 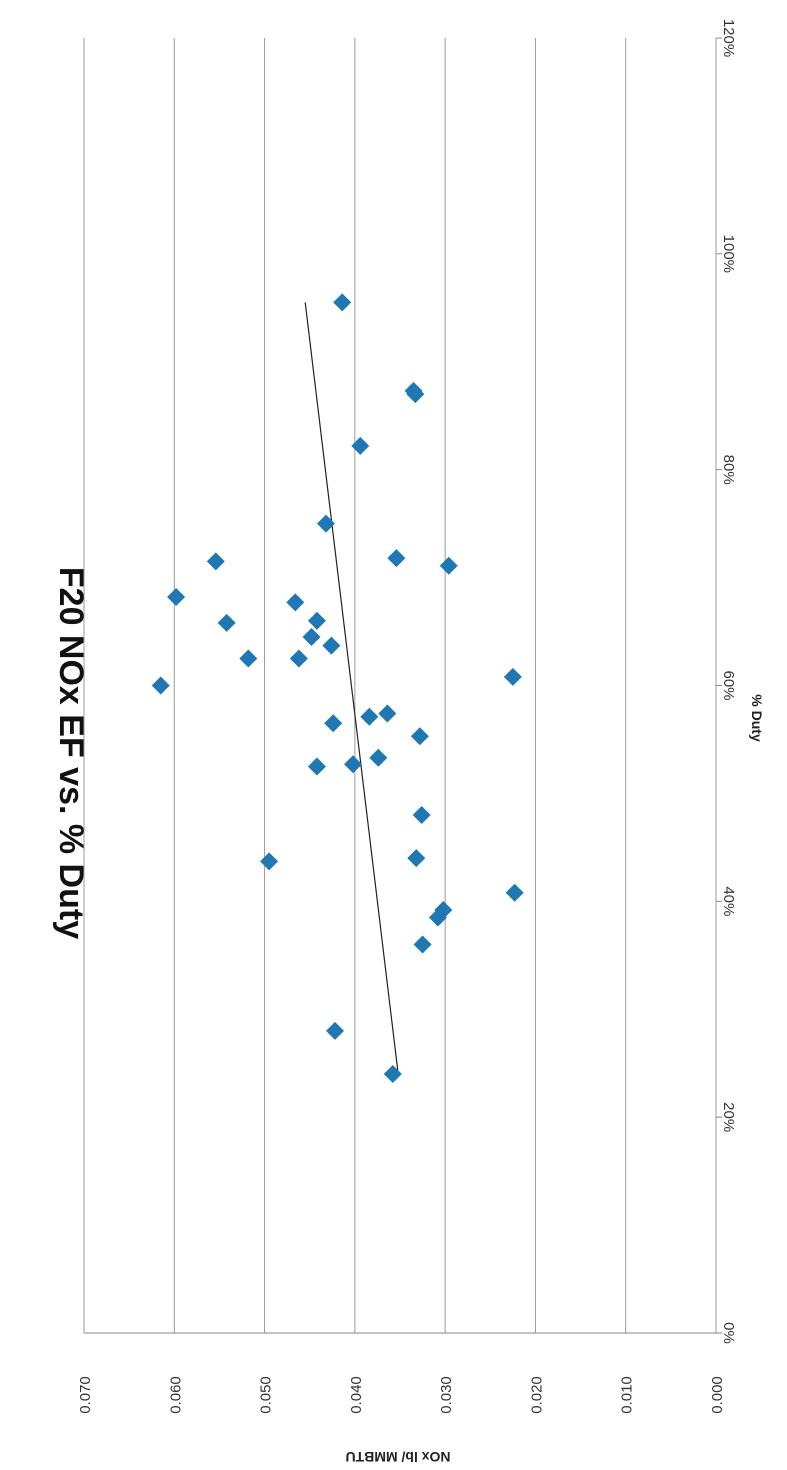 I want to click on chart-title: F20 NOx EF vs. % Duty, so click(x=71, y=753).